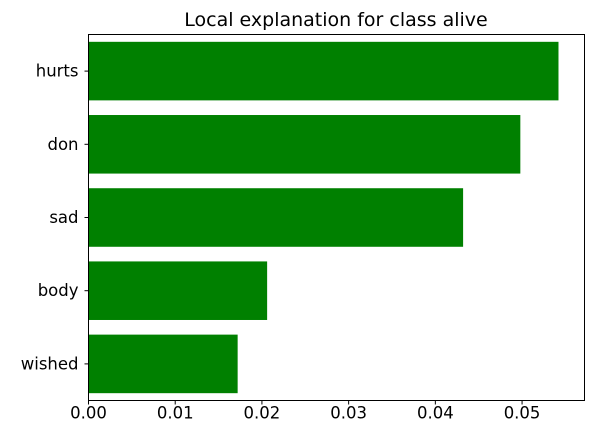  I want to click on y-tick-label-hurts: hurts, so click(57, 71).